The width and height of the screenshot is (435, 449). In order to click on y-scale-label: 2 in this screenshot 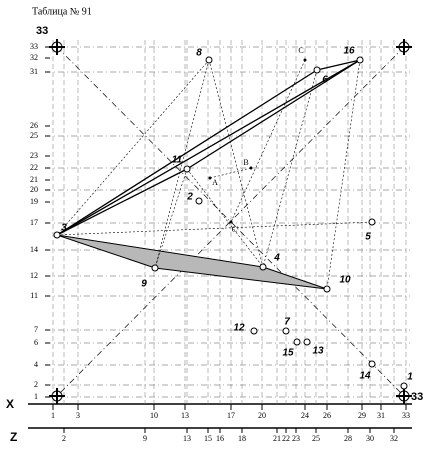, I will do `click(36, 384)`.